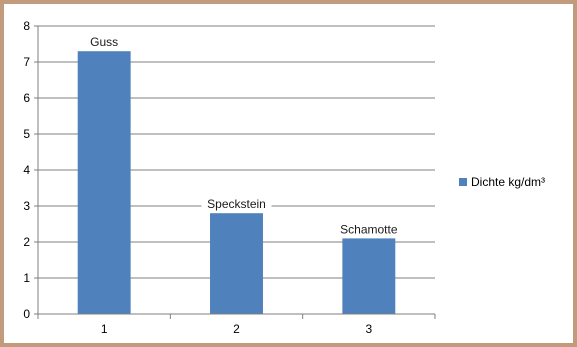 This screenshot has width=577, height=347. Describe the element at coordinates (26, 278) in the screenshot. I see `y-tick-label: 1` at that location.